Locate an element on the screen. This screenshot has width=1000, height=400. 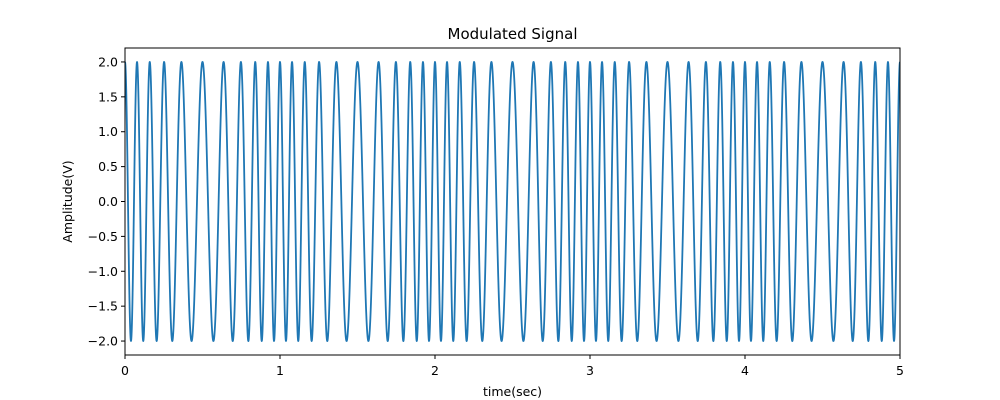
y-tick-label: −2.0 is located at coordinates (103, 341).